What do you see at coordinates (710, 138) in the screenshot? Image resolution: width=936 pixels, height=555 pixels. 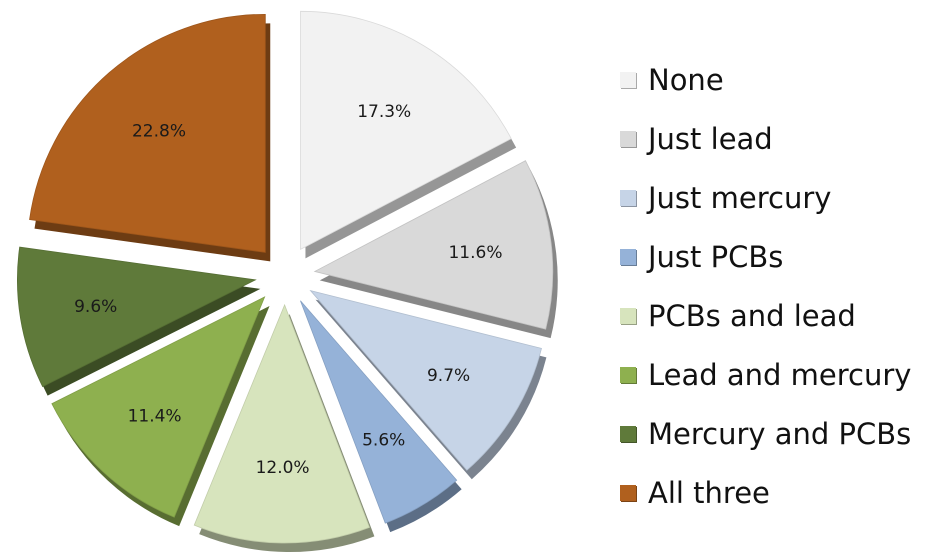 I see `legend-label: Just lead` at bounding box center [710, 138].